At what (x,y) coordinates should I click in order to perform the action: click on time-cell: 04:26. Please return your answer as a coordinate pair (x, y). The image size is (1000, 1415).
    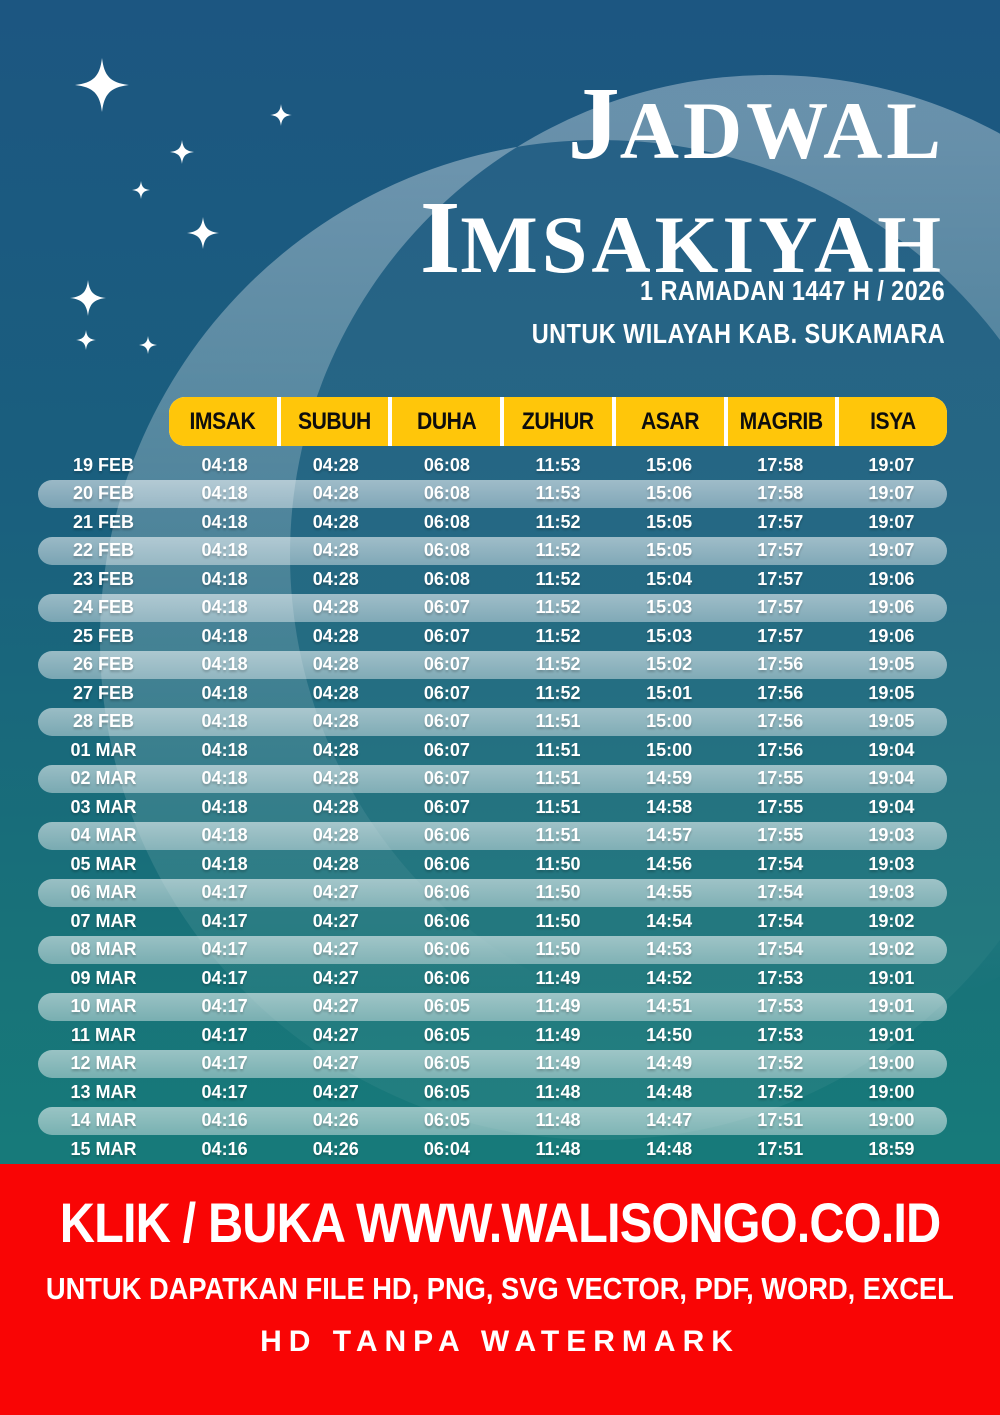
    Looking at the image, I should click on (335, 1148).